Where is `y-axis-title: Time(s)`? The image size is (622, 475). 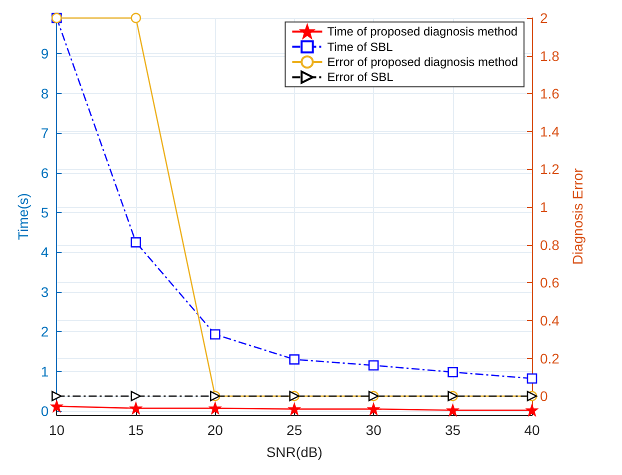 y-axis-title: Time(s) is located at coordinates (23, 216).